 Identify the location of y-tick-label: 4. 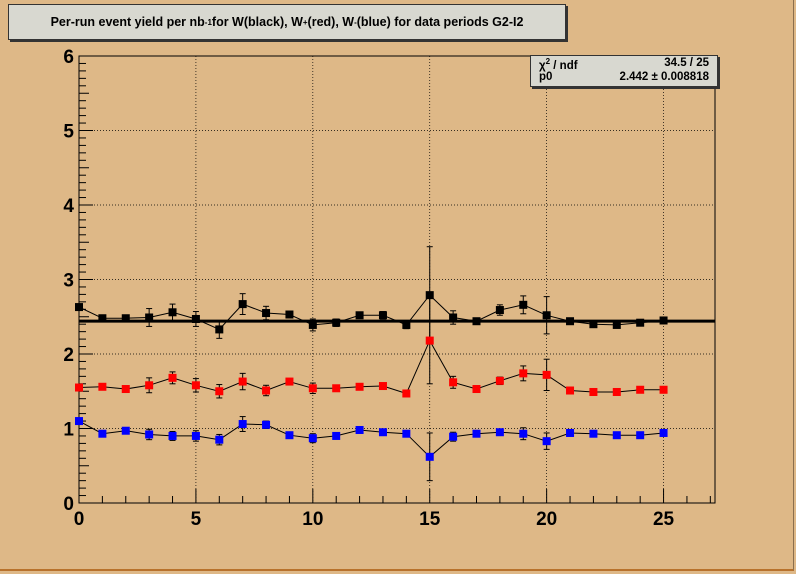
(68, 206).